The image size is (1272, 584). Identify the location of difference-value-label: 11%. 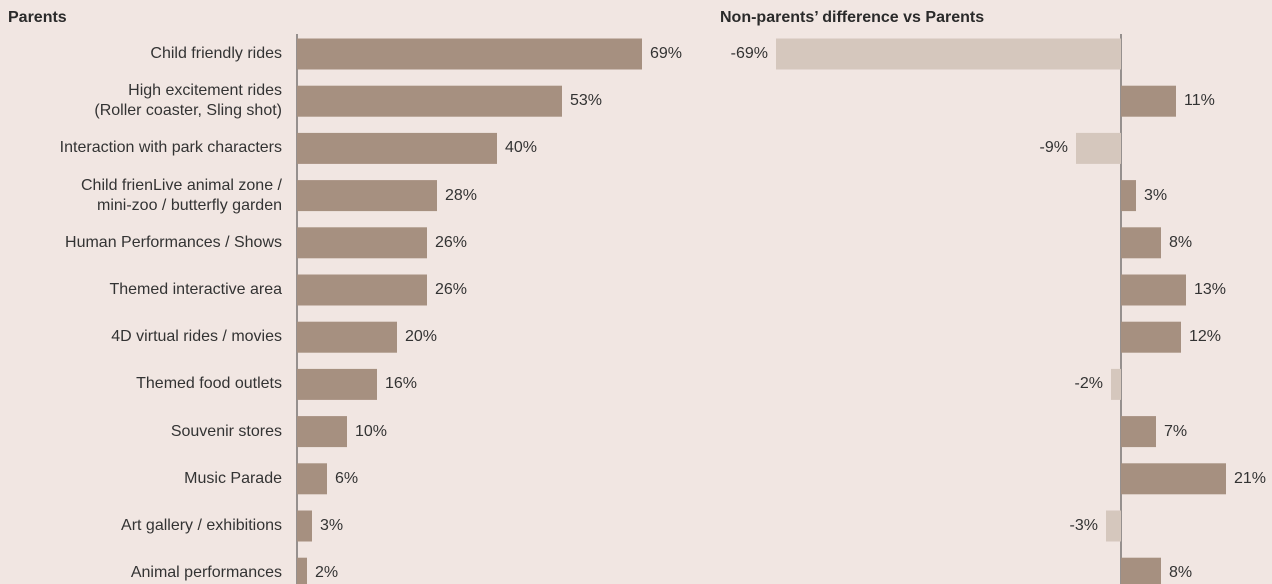
(1199, 101).